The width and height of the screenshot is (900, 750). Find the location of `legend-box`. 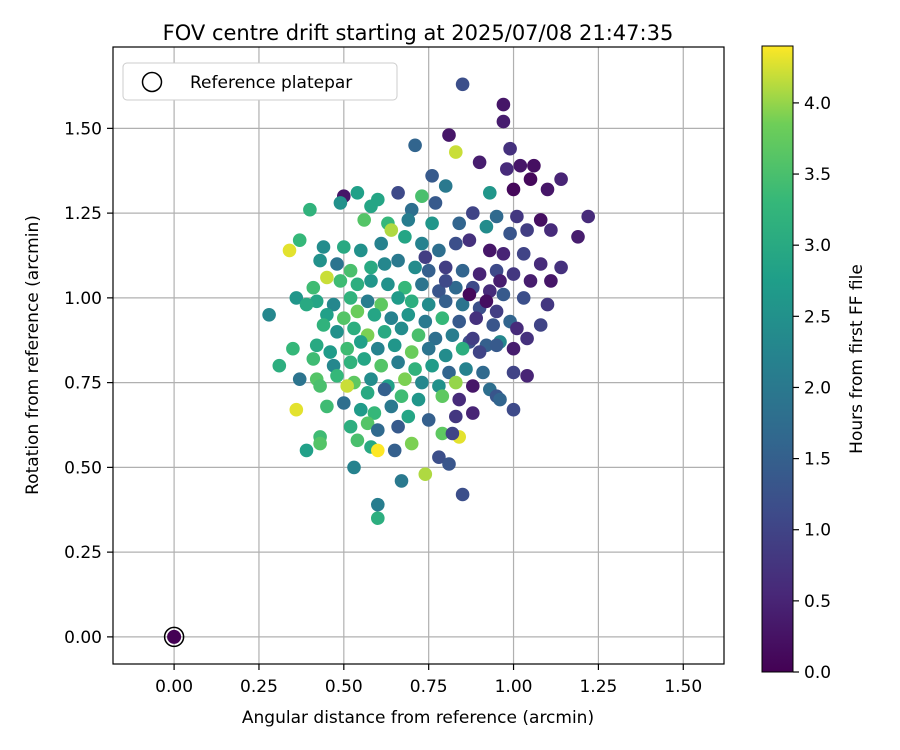

legend-box is located at coordinates (260, 81).